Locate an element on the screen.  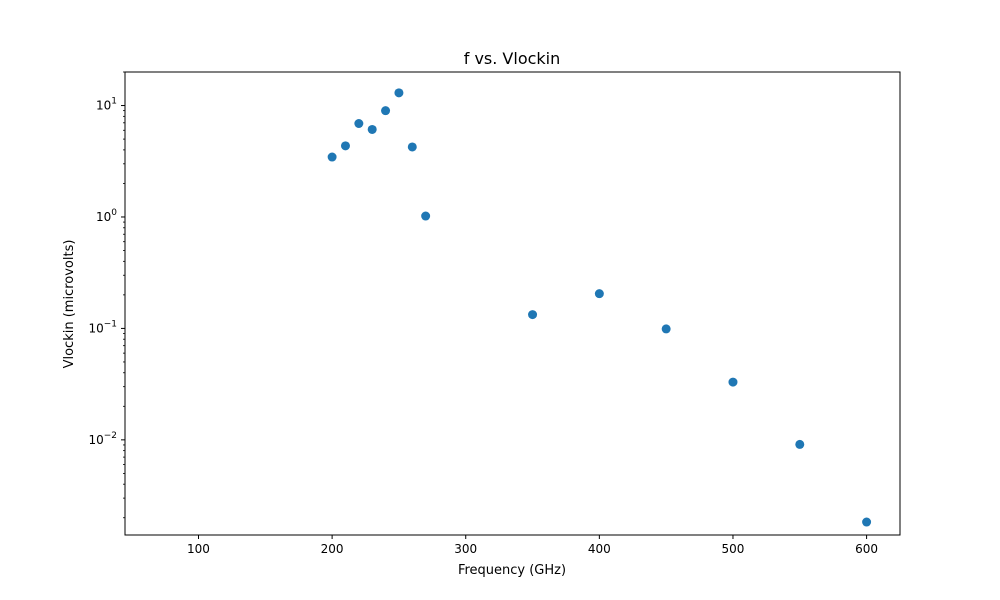
y-tick-label: 10¹ is located at coordinates (106, 105).